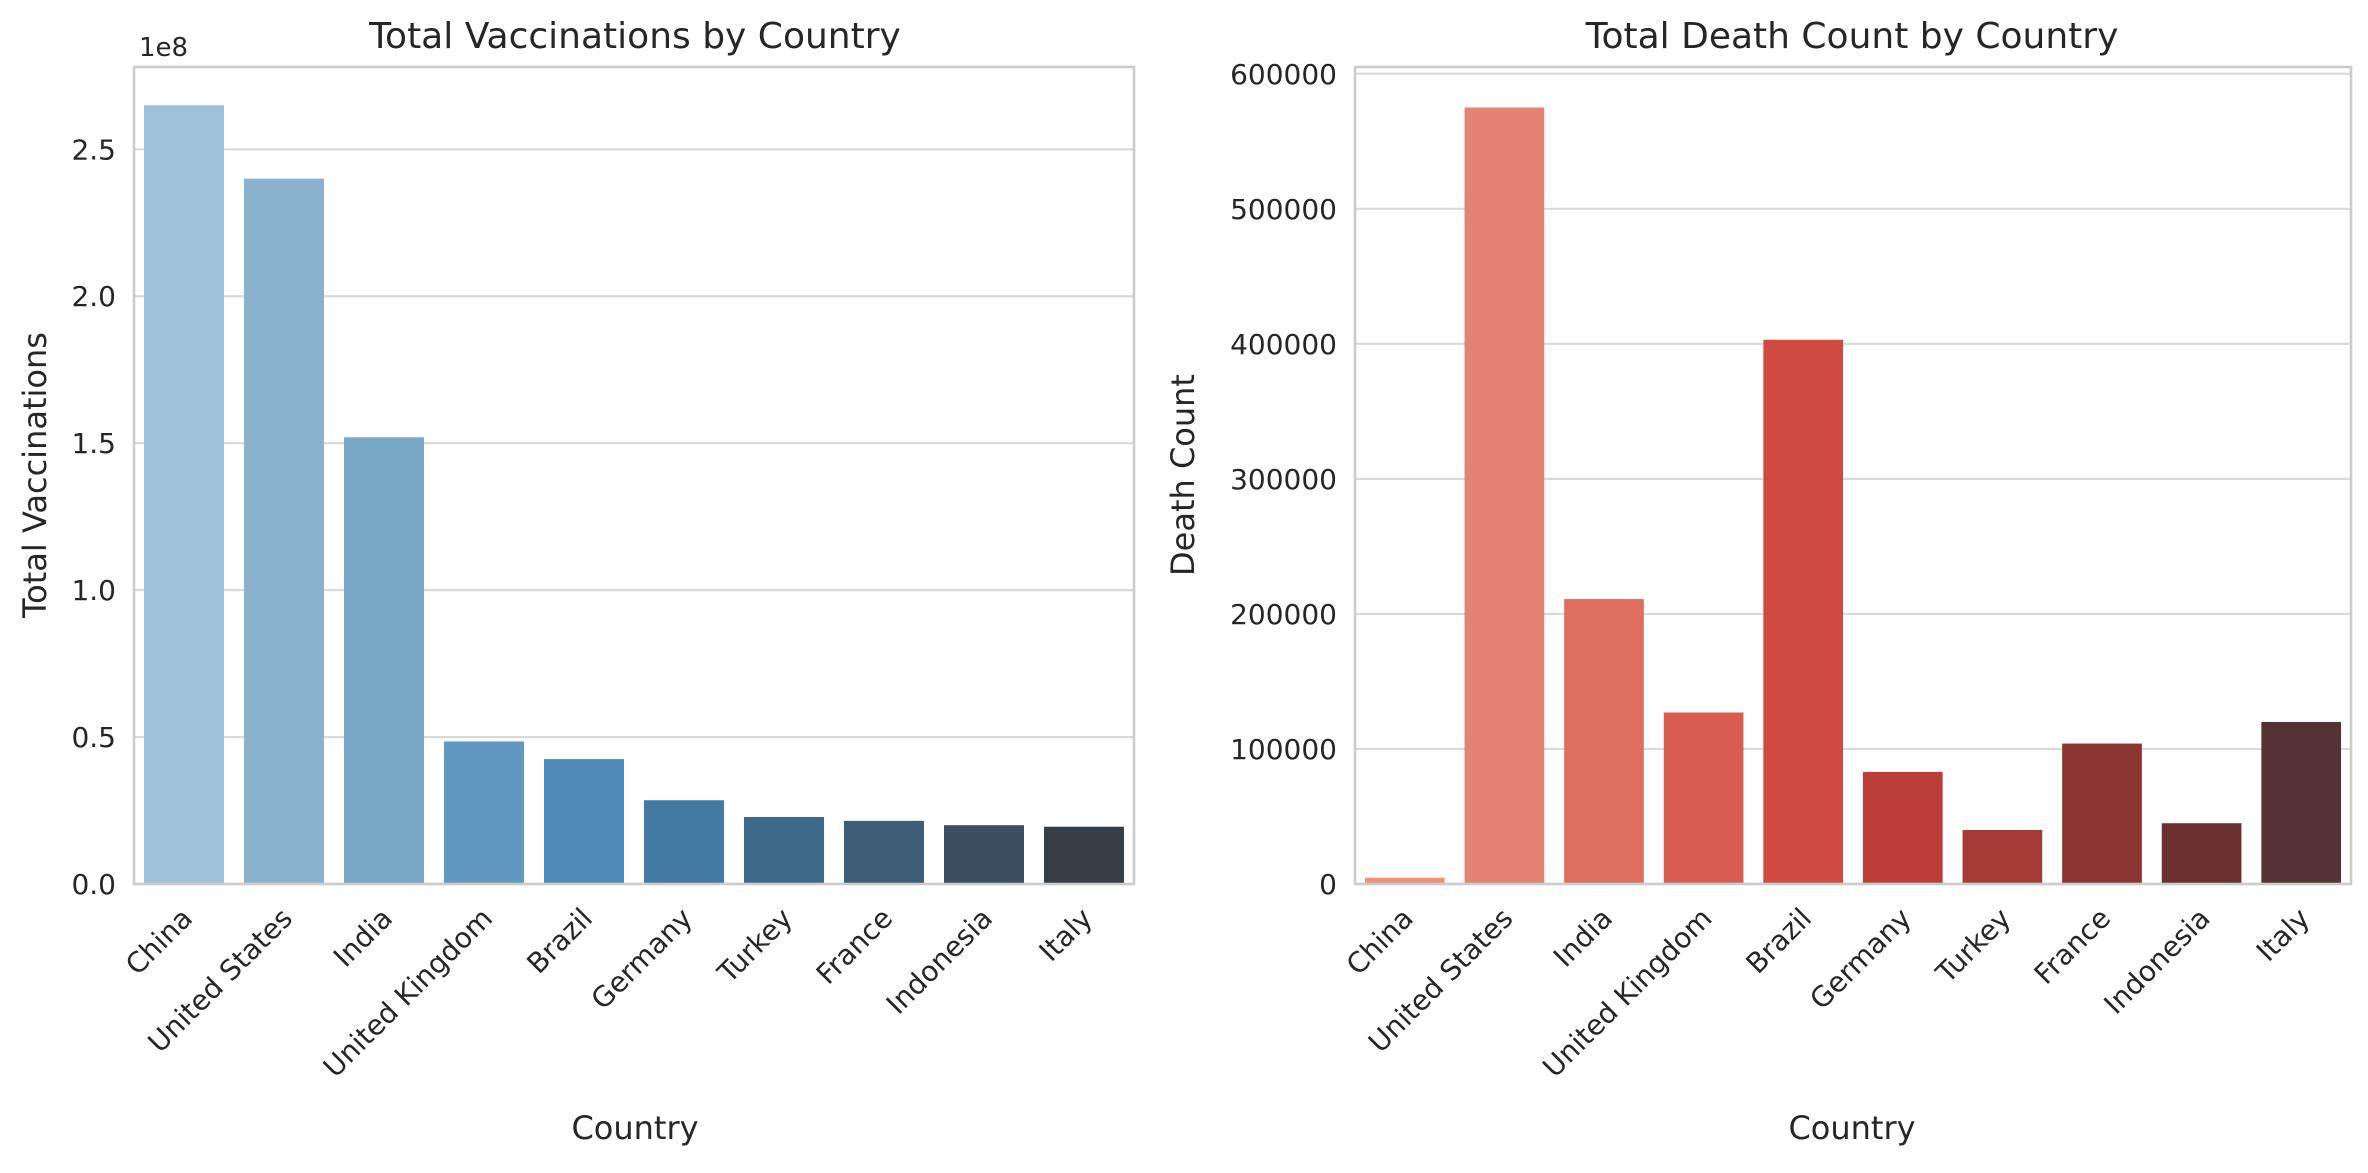 This screenshot has height=1173, width=2368. Describe the element at coordinates (559, 941) in the screenshot. I see `vaccinations-x-tick-label: Brazil` at that location.